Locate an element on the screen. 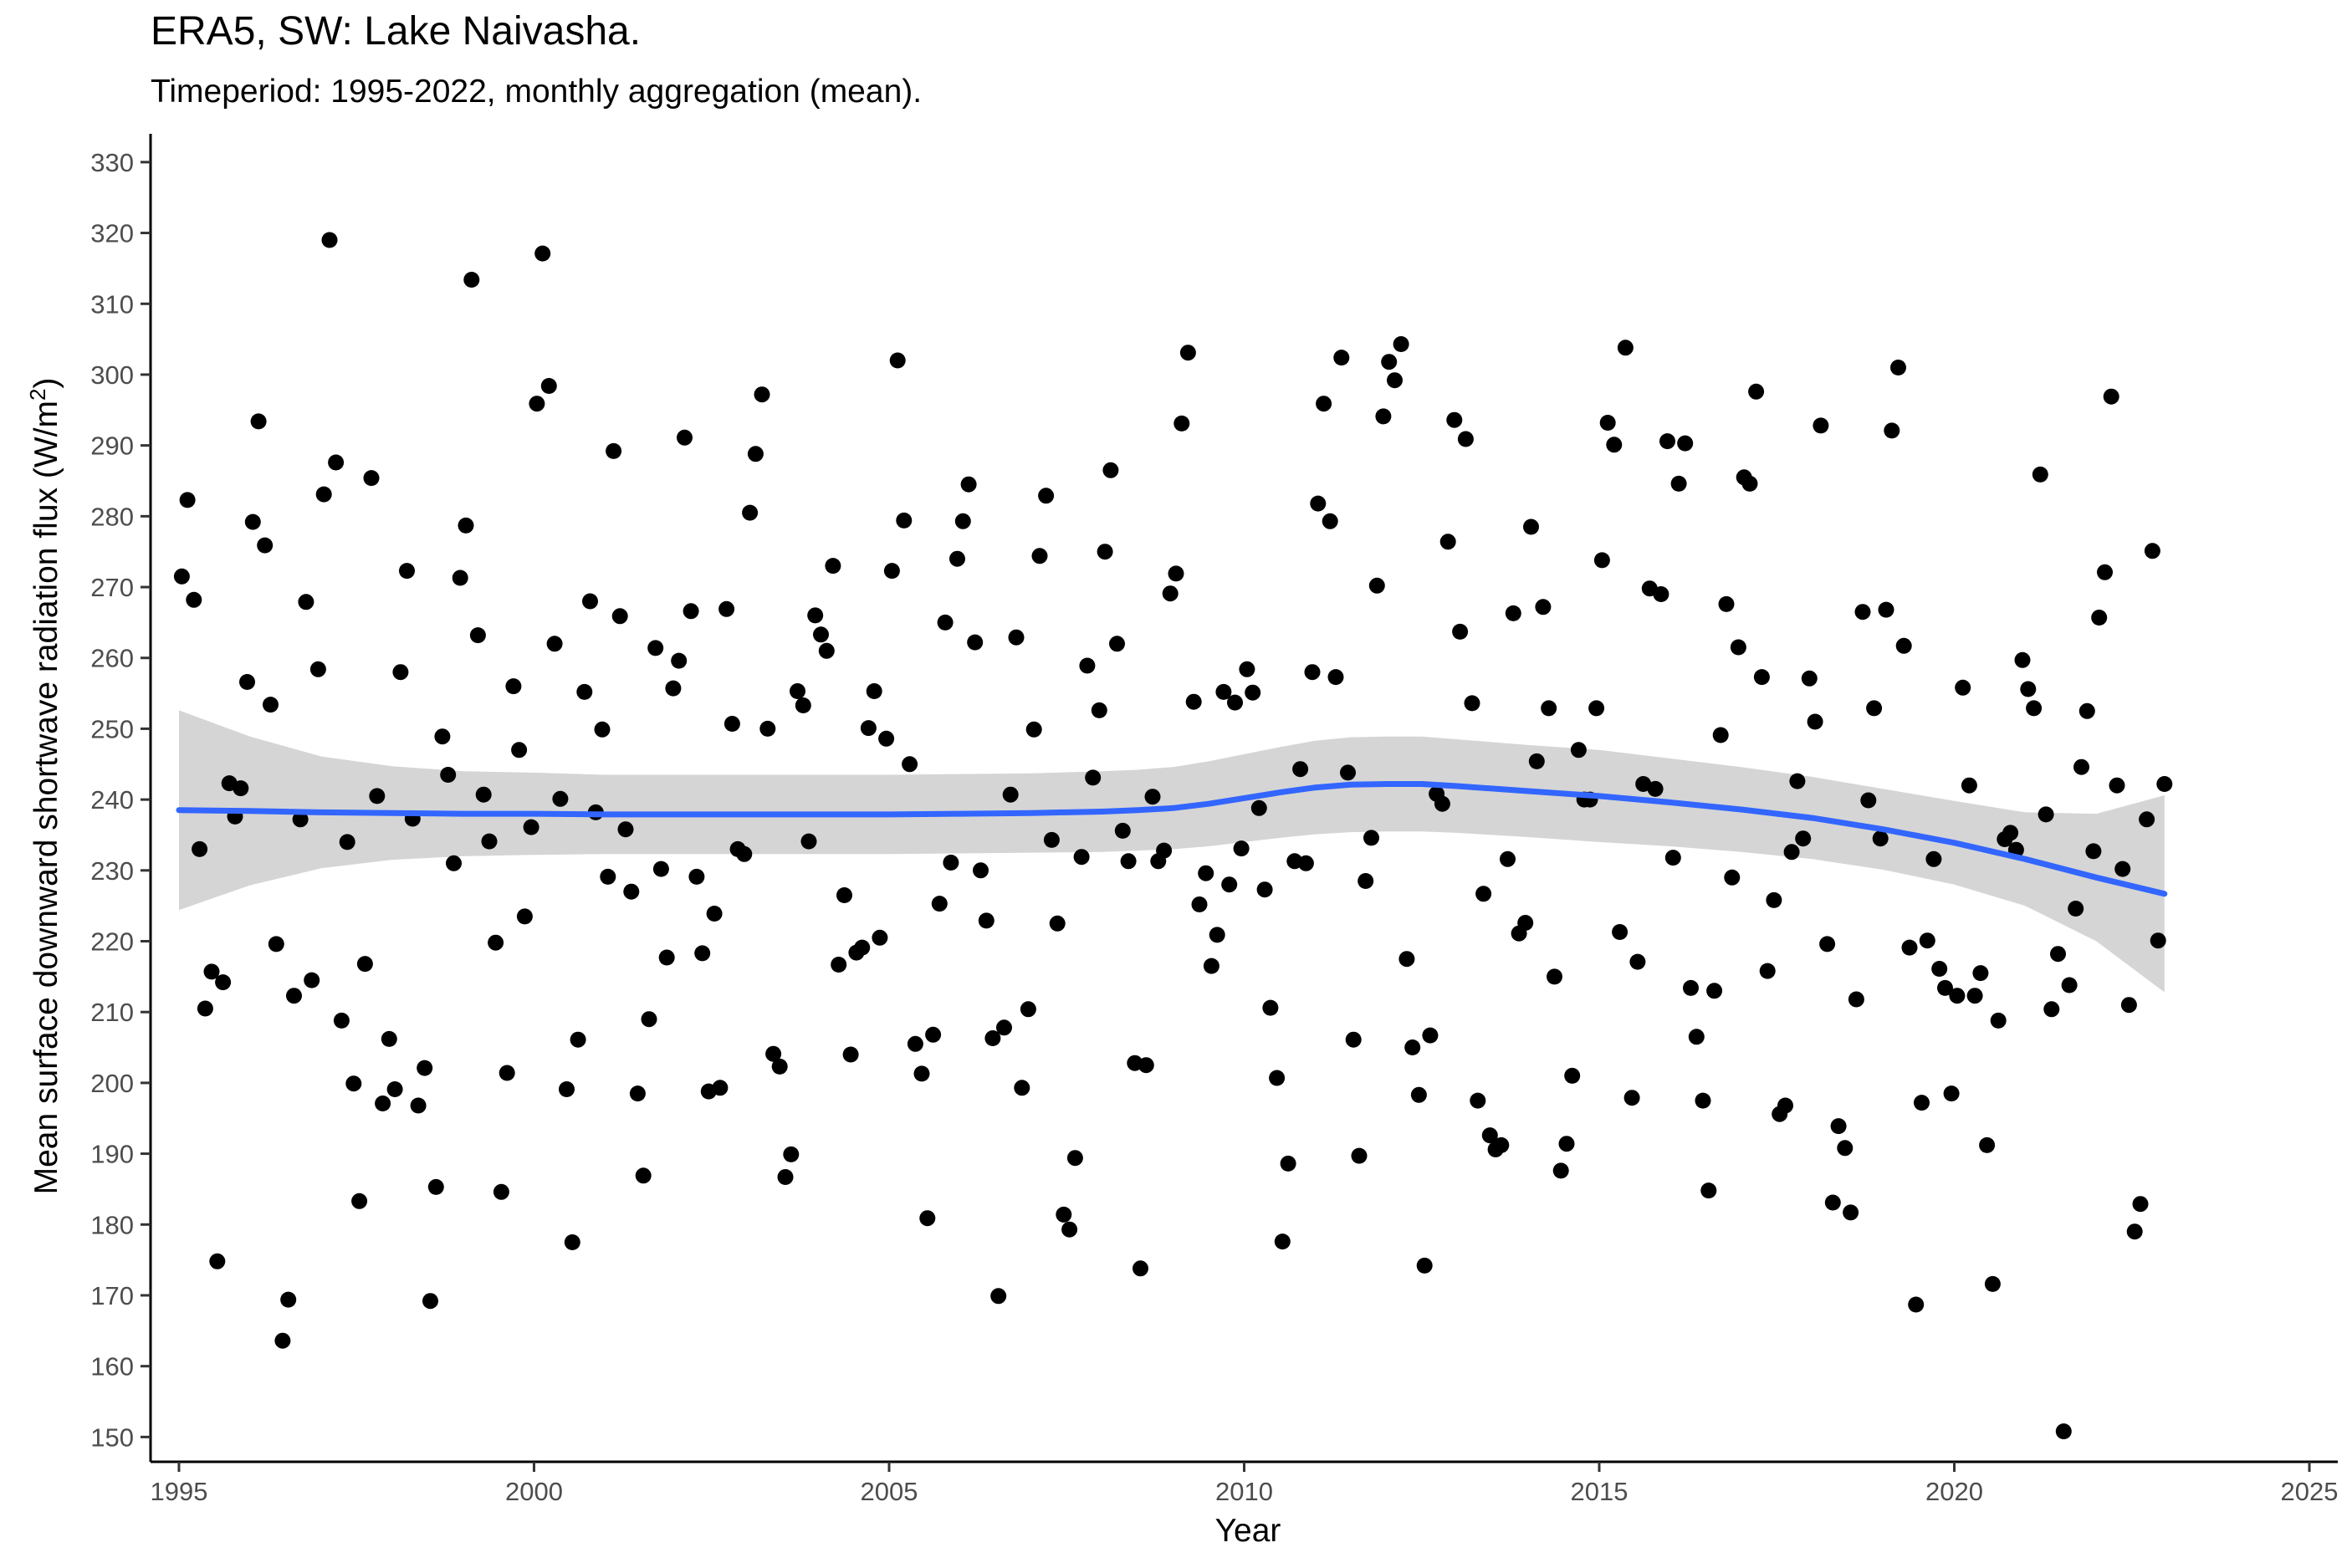 Image resolution: width=2352 pixels, height=1568 pixels. smooth-line is located at coordinates (1172, 839).